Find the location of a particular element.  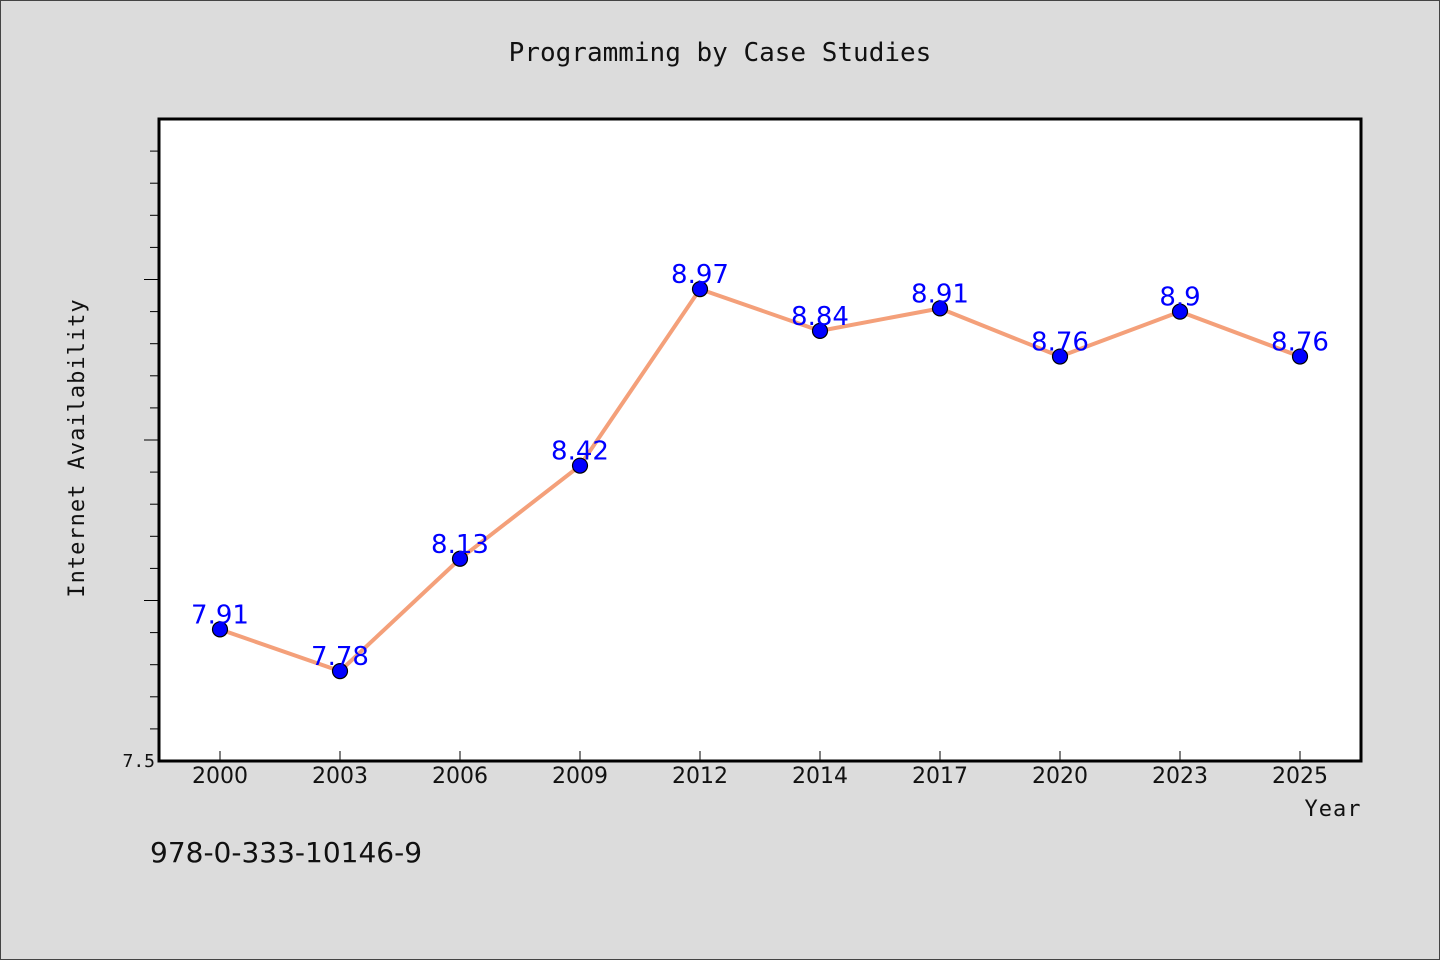

y-tick-label: 7.5 is located at coordinates (138, 761).